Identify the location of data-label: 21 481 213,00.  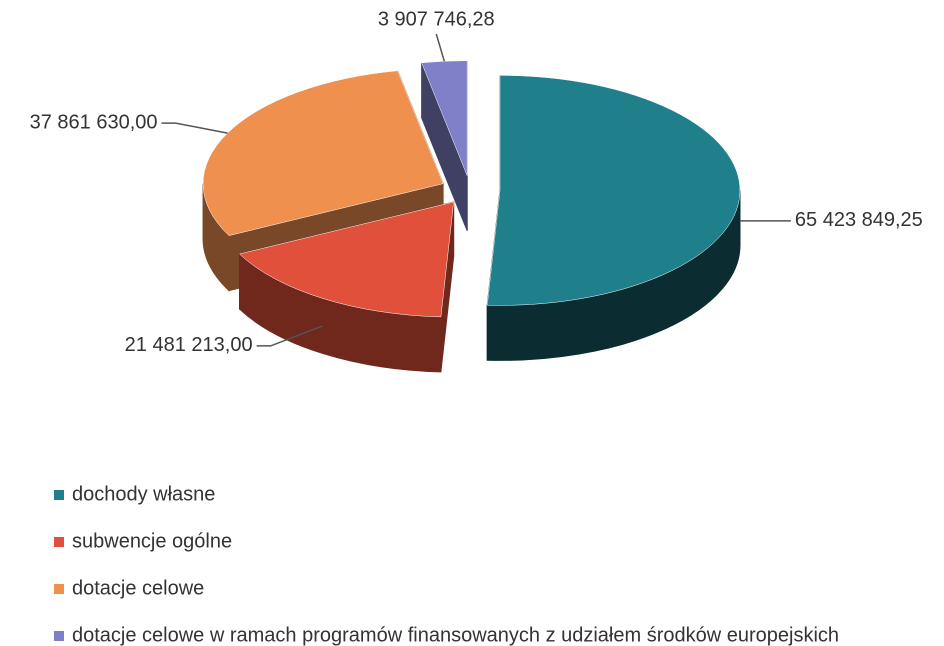
(189, 345).